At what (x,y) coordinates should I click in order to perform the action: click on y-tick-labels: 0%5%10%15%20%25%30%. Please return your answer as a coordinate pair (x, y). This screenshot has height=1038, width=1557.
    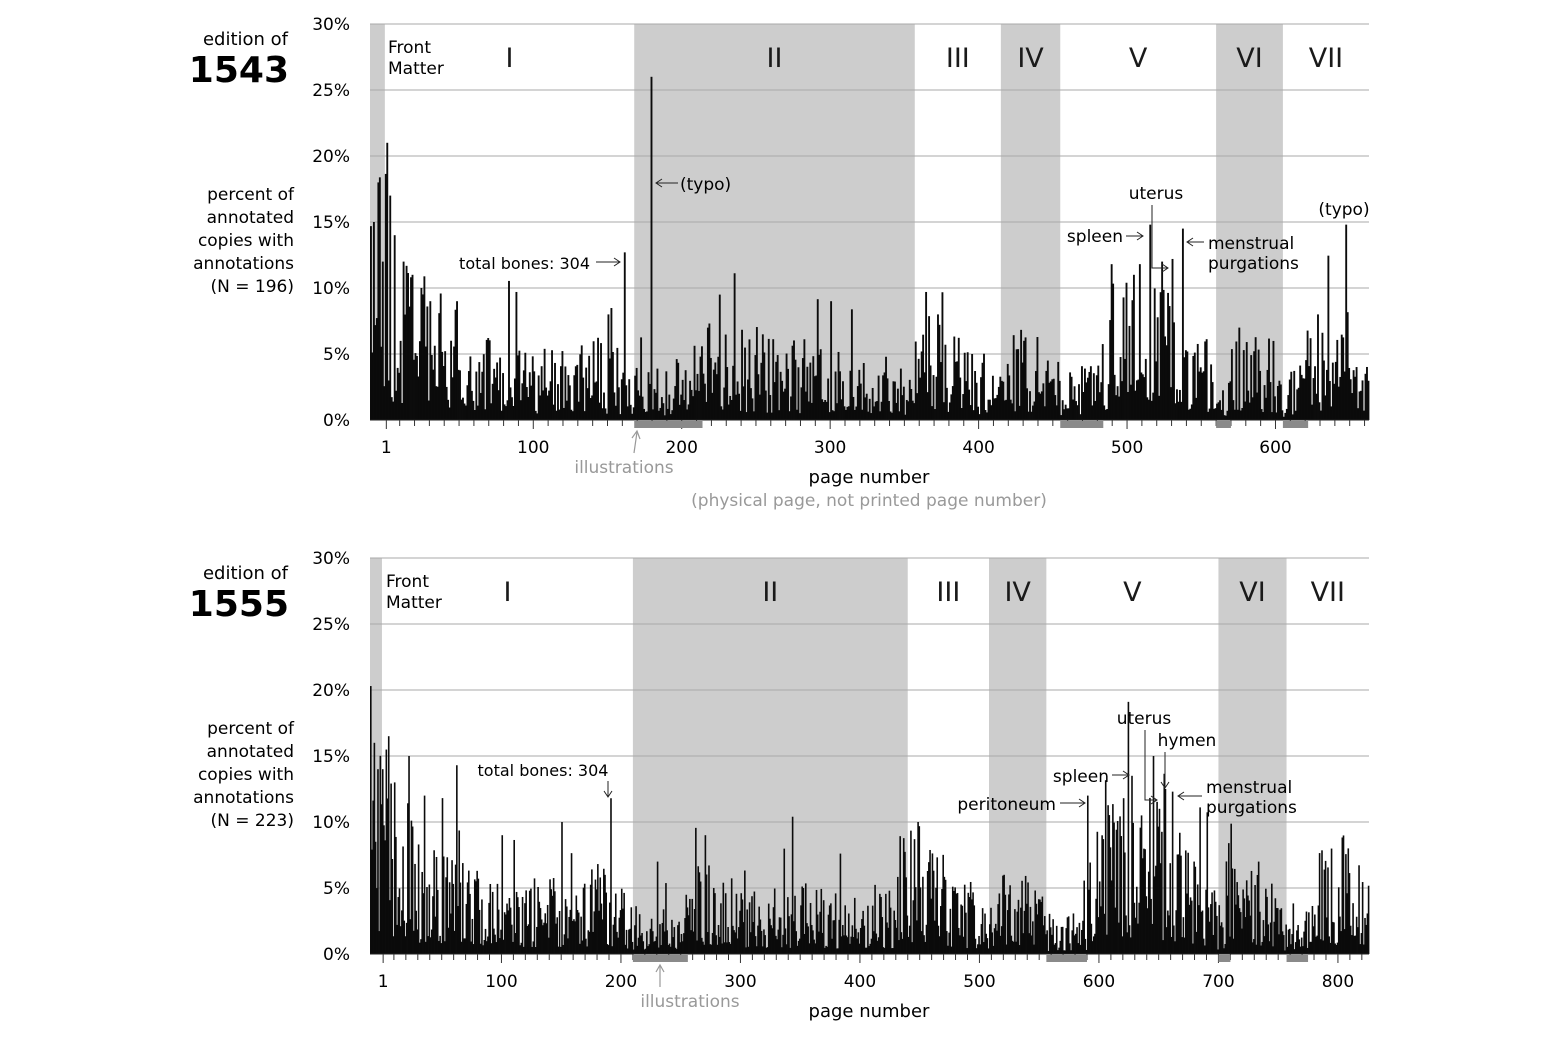
    Looking at the image, I should click on (331, 757).